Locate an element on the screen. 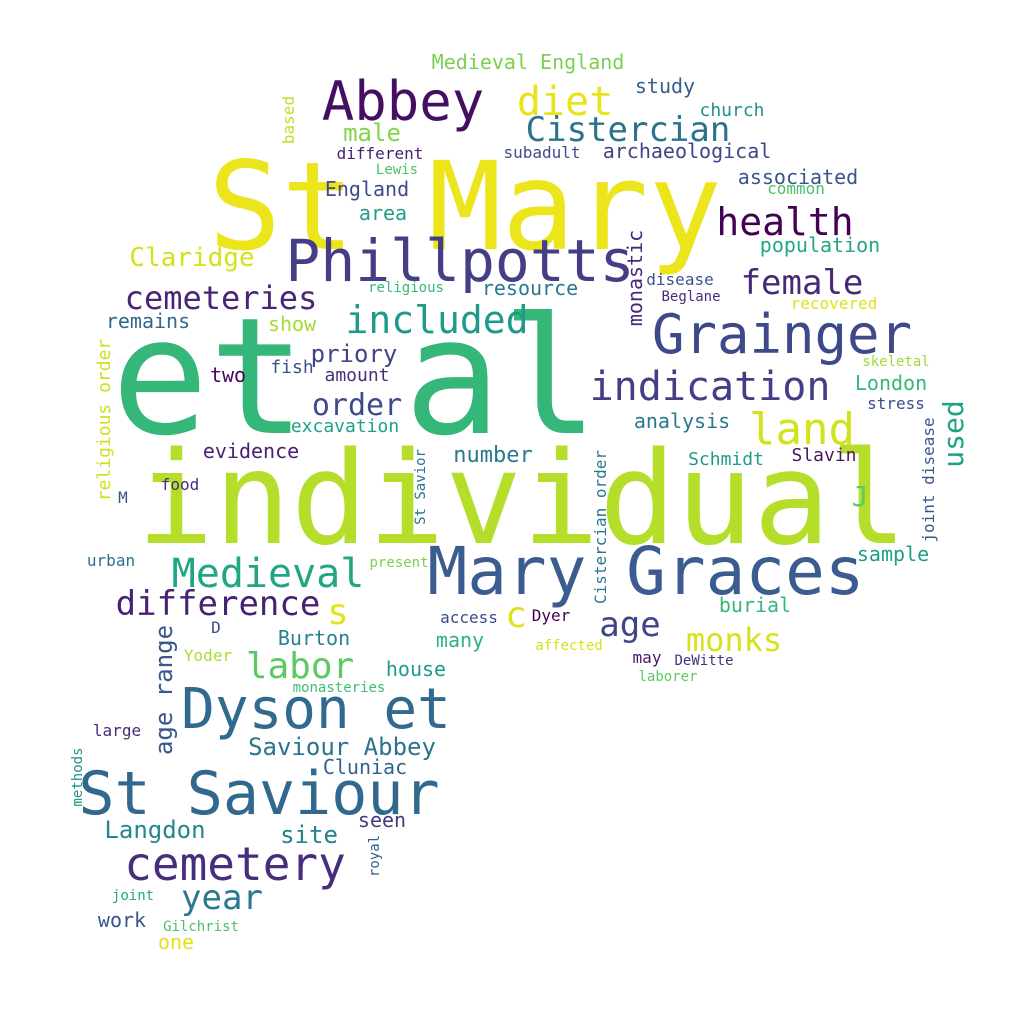 Image resolution: width=1022 pixels, height=1024 pixels. word: Abbey is located at coordinates (403, 101).